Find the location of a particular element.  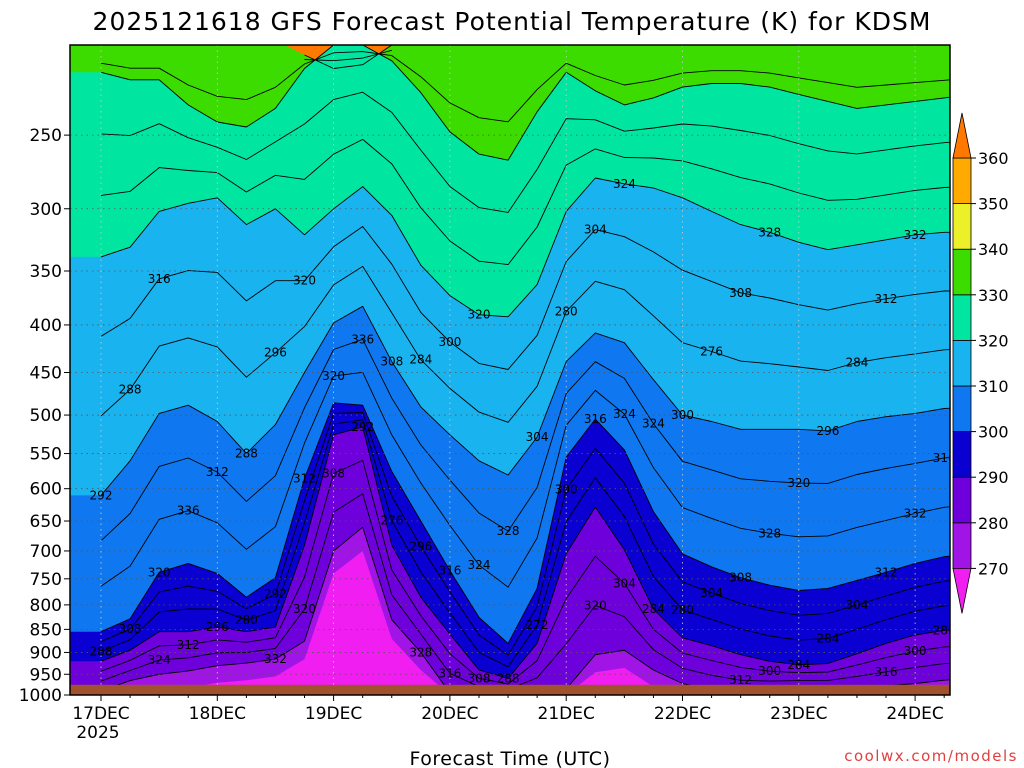

contour-label: 292 is located at coordinates (275, 594).